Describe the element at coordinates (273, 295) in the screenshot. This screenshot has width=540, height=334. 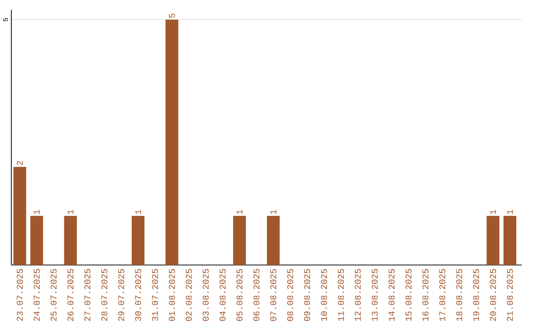
I see `x-tick-label: 07.08.2025` at that location.